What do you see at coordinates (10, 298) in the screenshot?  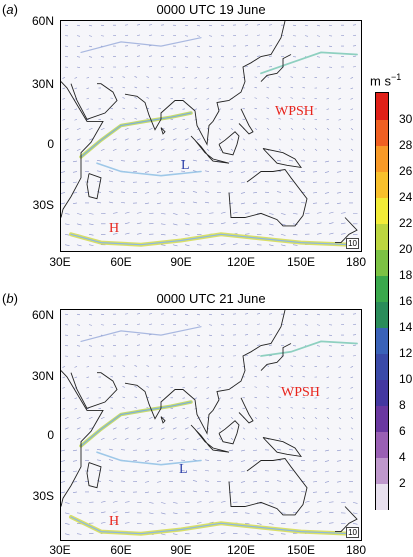 I see `panel-b-label: (b)` at bounding box center [10, 298].